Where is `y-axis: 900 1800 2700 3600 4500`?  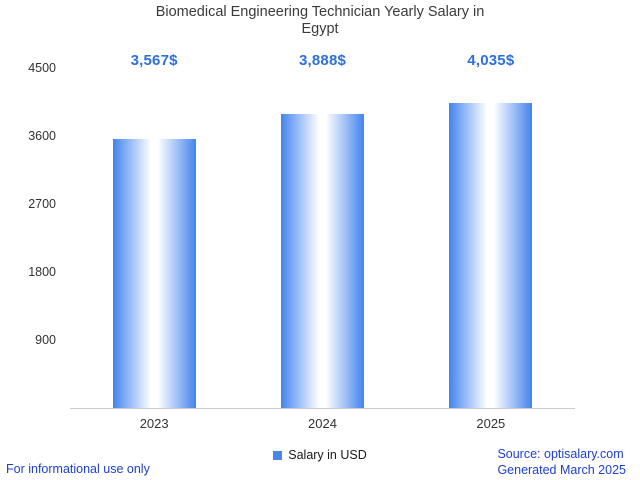
y-axis: 900 1800 2700 3600 4500 is located at coordinates (31, 234).